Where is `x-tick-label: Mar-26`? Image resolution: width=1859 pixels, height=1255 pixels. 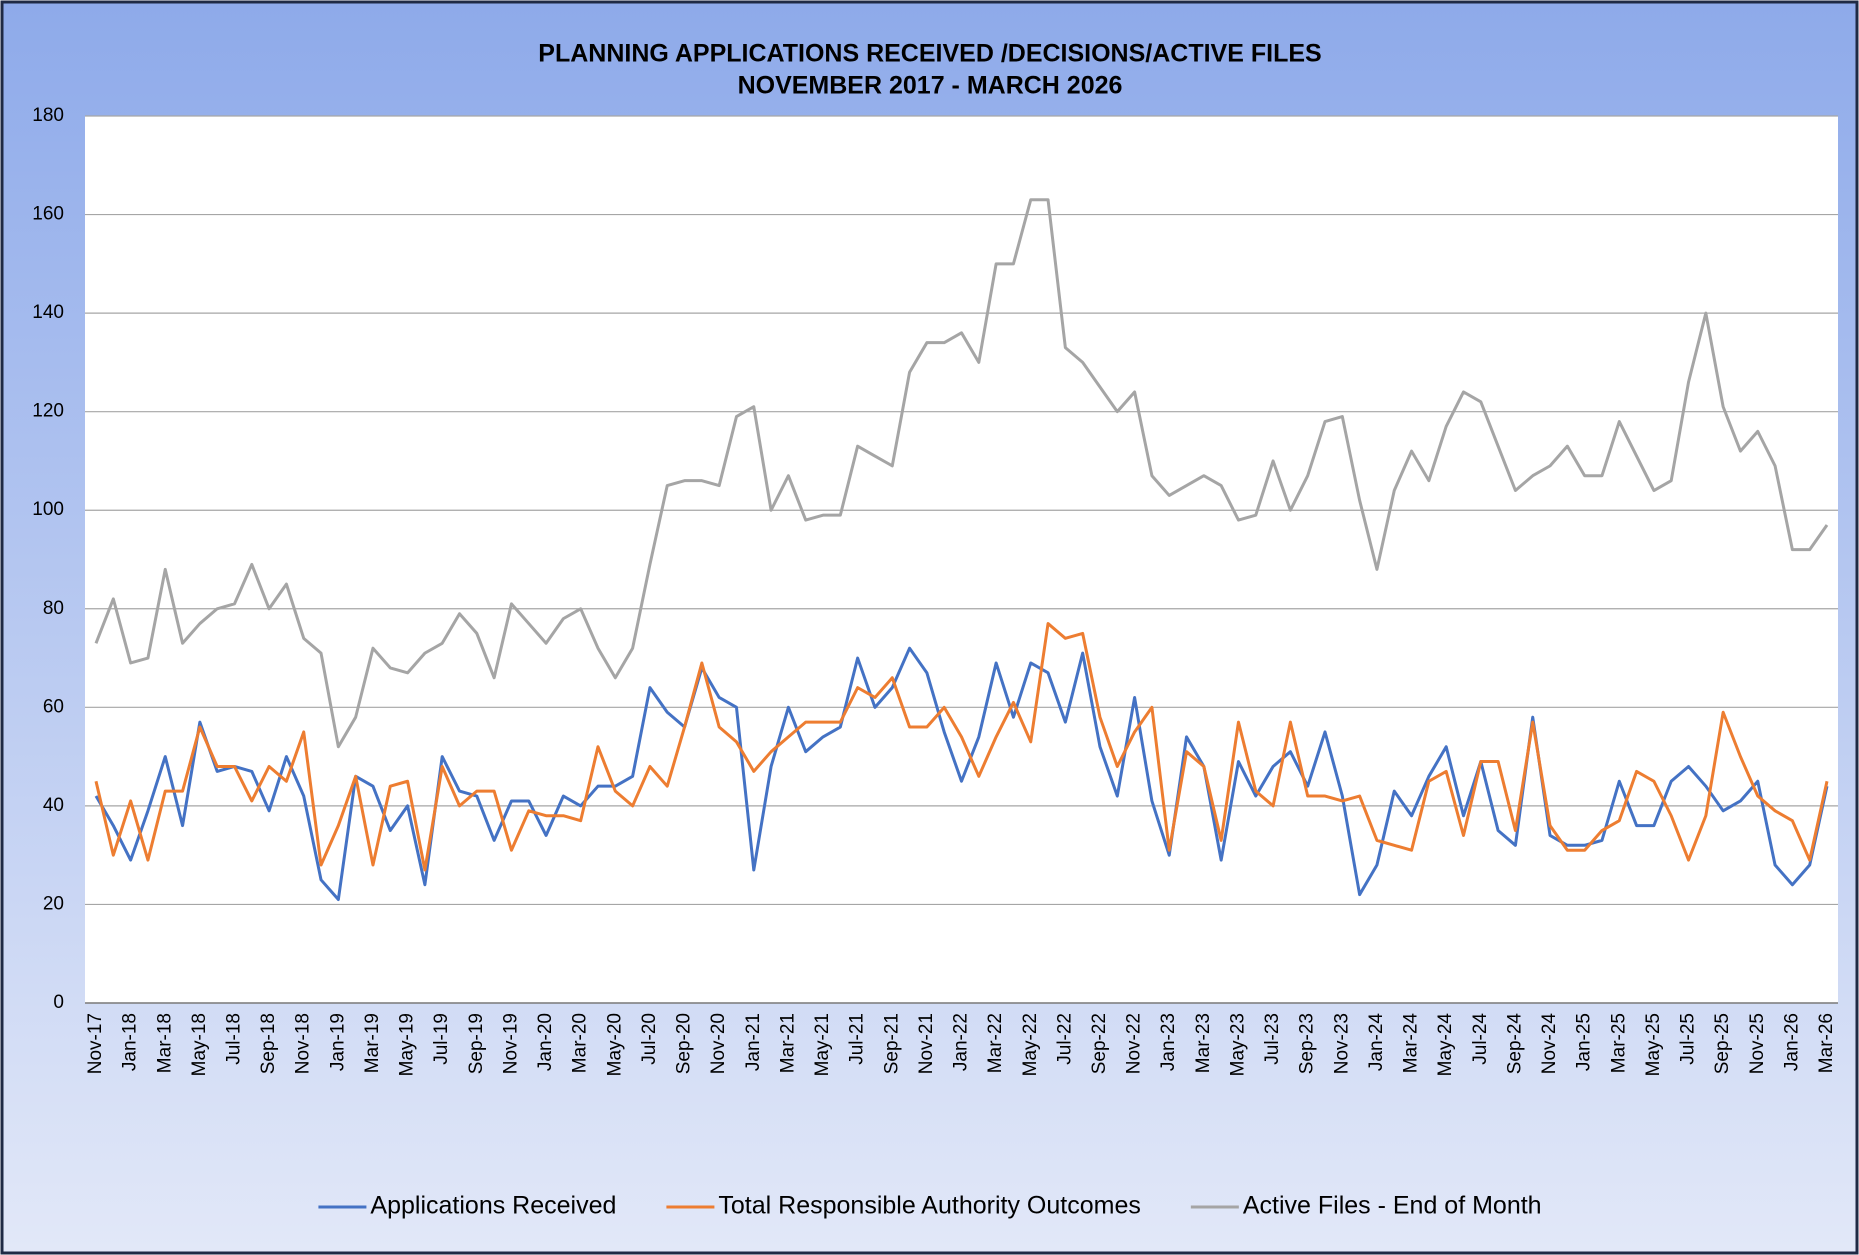 x-tick-label: Mar-26 is located at coordinates (1826, 1043).